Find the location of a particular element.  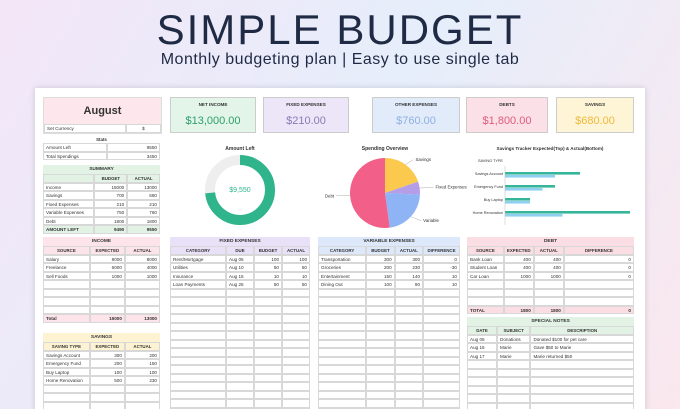

stat-value: 3450 is located at coordinates (133, 155).